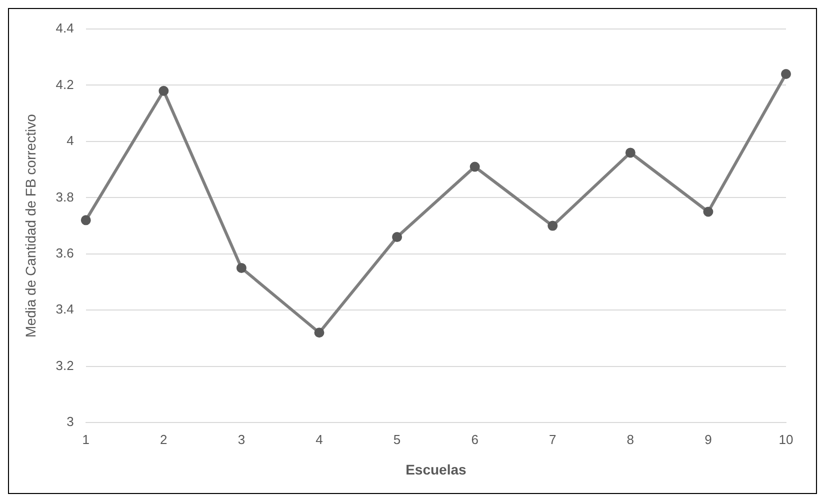 The height and width of the screenshot is (504, 827). What do you see at coordinates (319, 439) in the screenshot?
I see `x-tick-label: 4` at bounding box center [319, 439].